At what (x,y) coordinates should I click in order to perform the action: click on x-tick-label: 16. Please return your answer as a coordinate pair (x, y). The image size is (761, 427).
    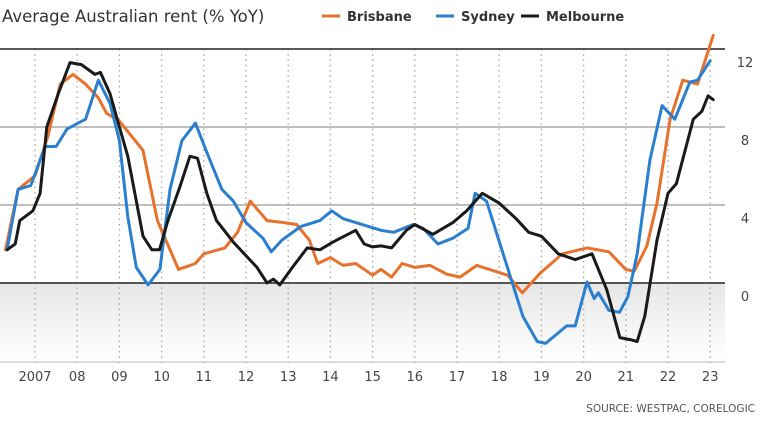
    Looking at the image, I should click on (415, 377).